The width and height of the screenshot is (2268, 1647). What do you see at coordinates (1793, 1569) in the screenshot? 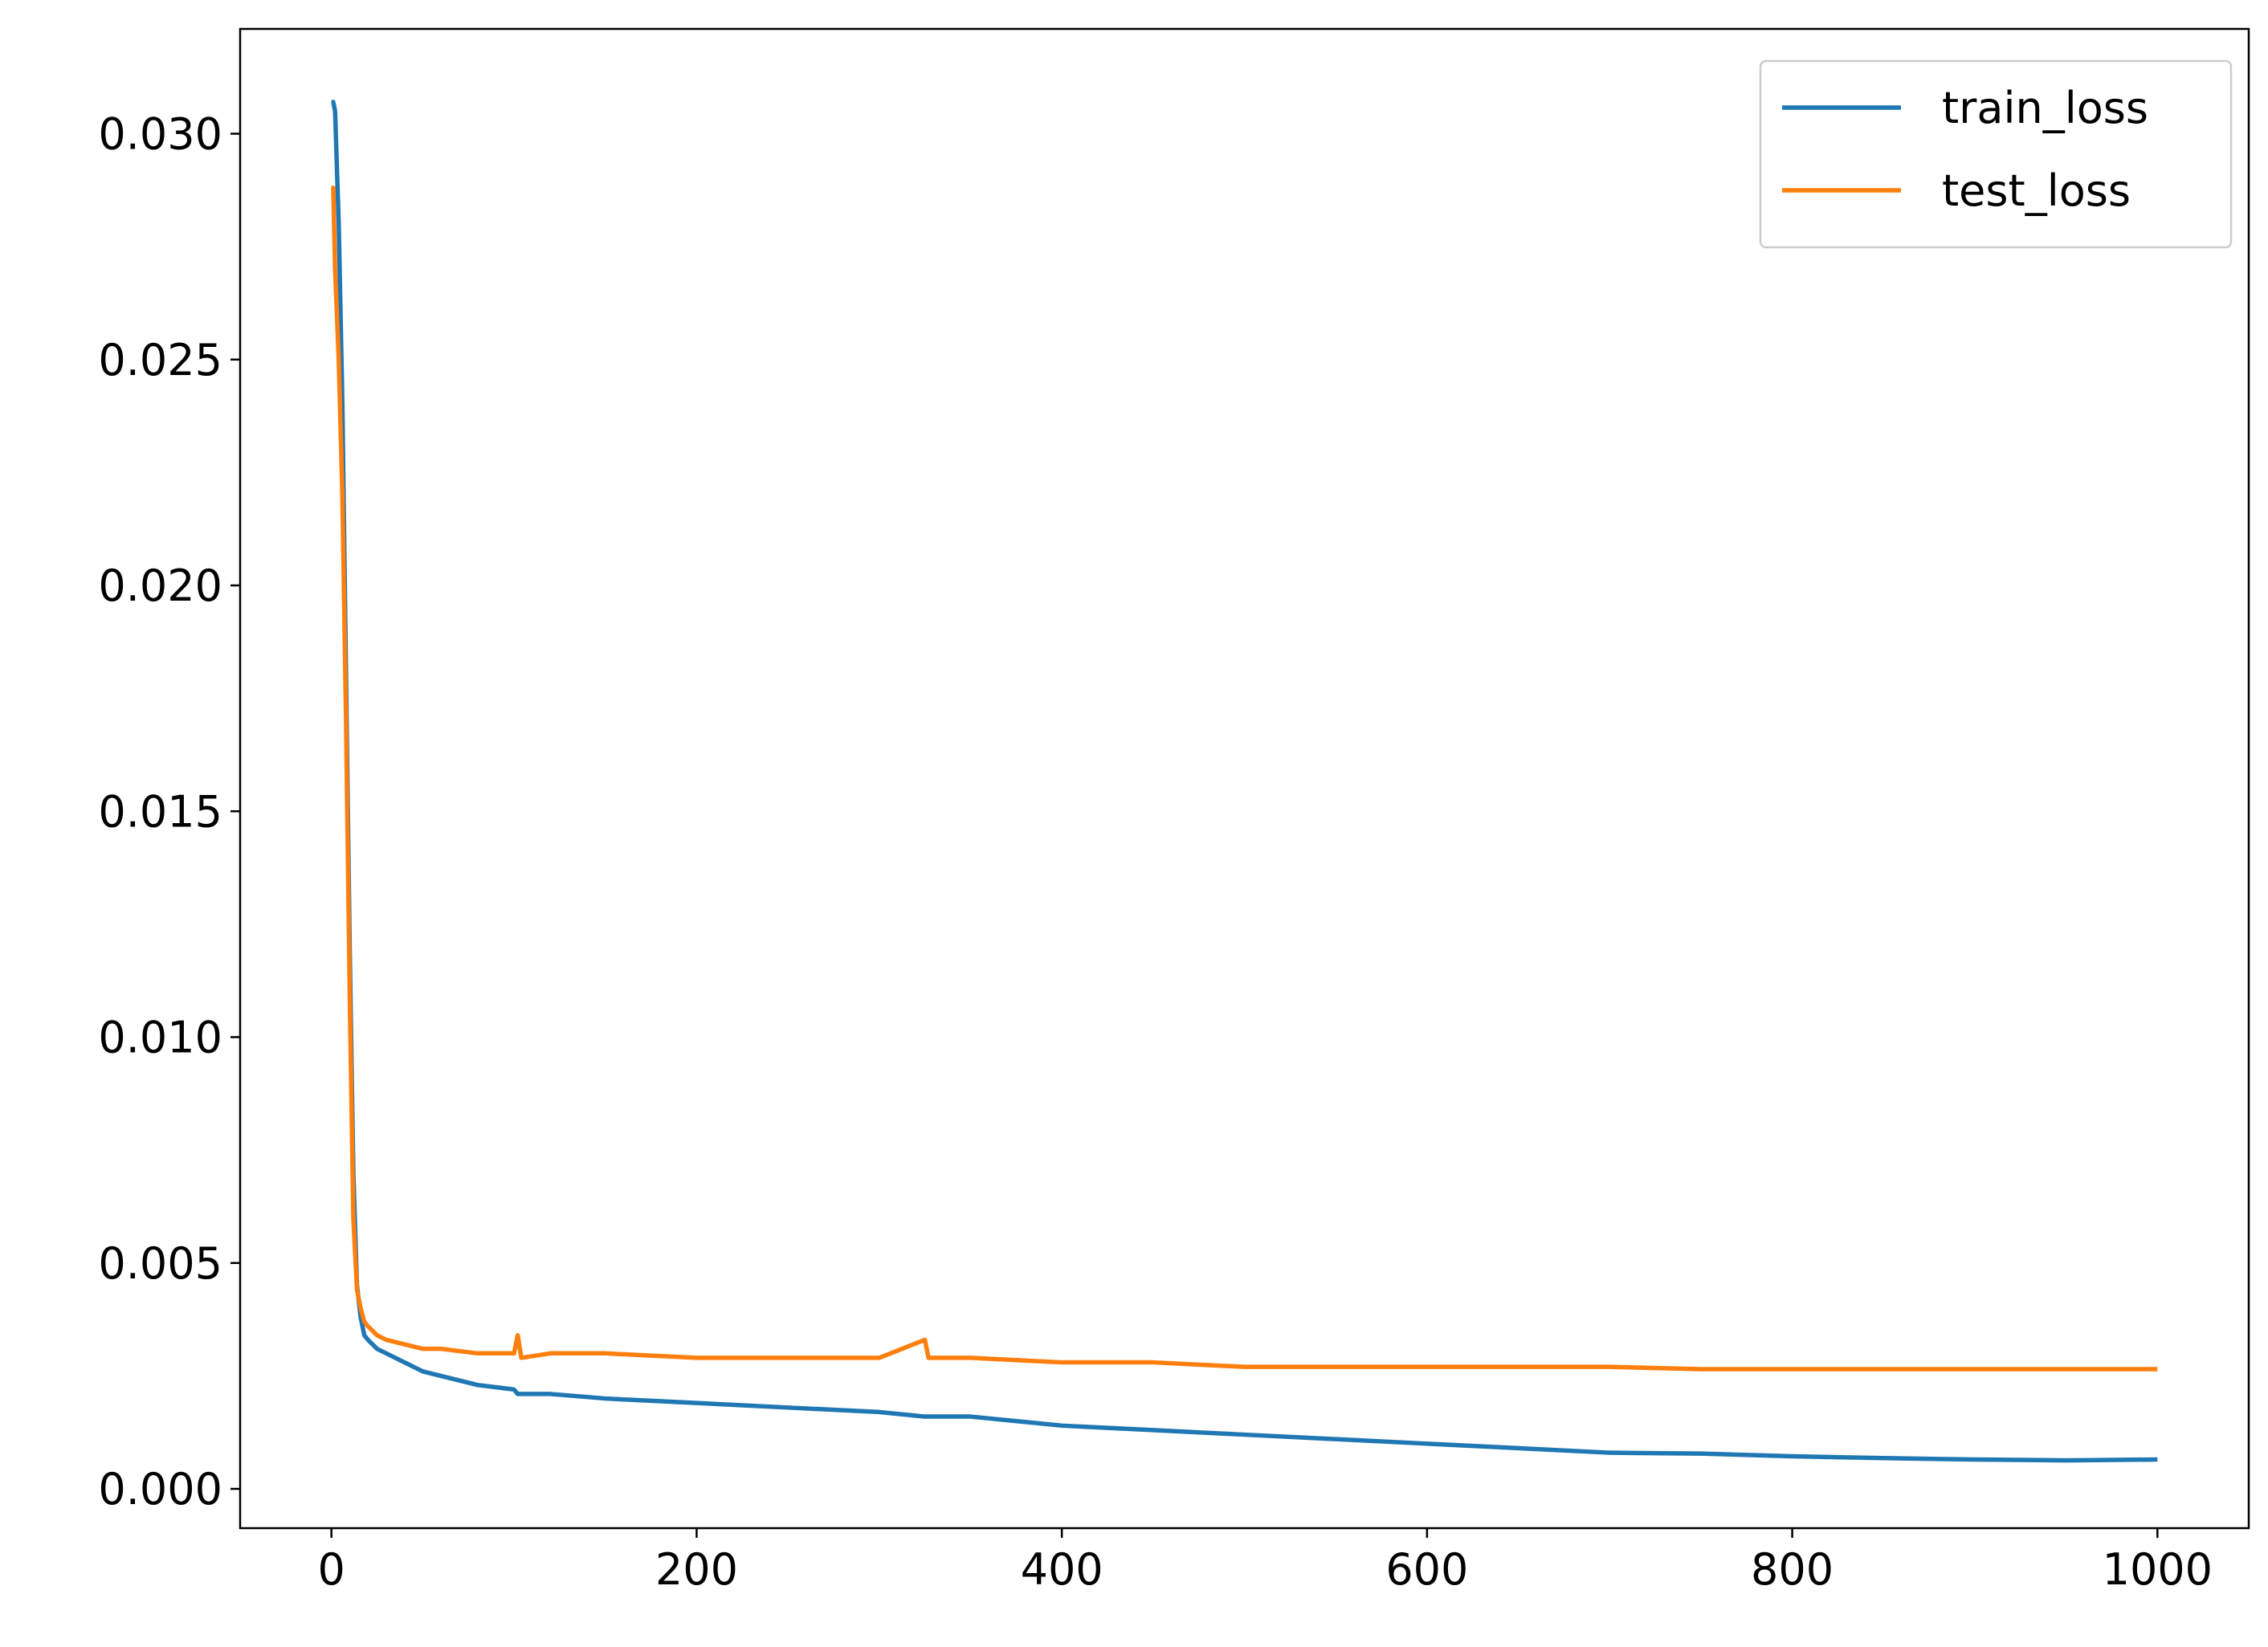
I see `x-tick-label: 800` at bounding box center [1793, 1569].